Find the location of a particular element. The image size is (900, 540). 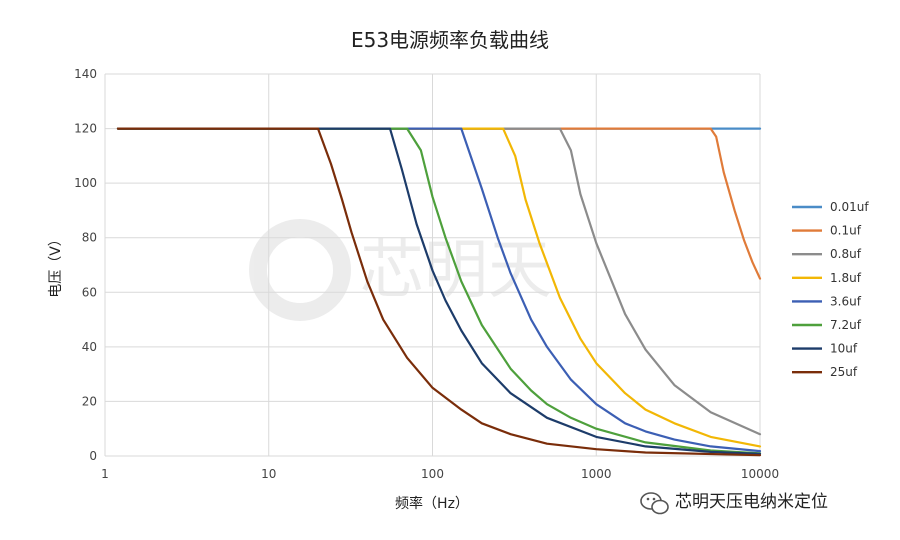

legend-label: 7.2uf is located at coordinates (846, 325).